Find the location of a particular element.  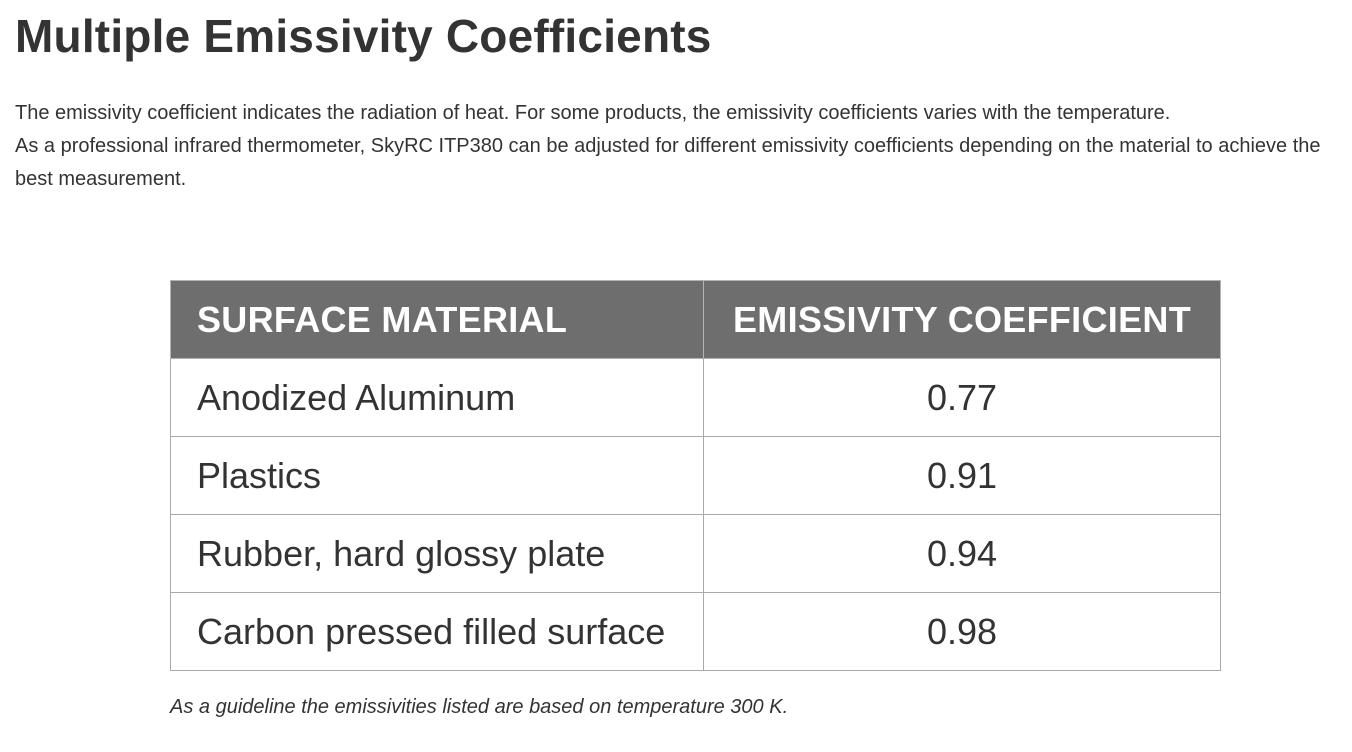

table-row: Plastics 0.91 is located at coordinates (695, 475).